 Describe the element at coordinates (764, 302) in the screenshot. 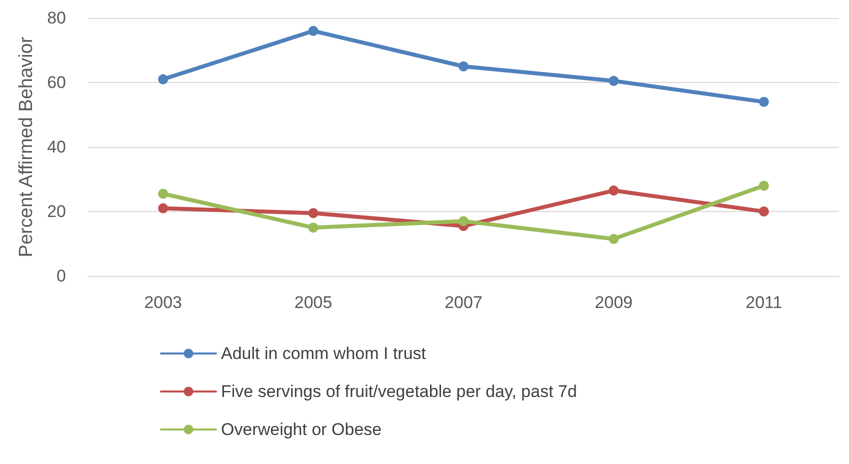

I see `x-tick-label: 2011` at that location.